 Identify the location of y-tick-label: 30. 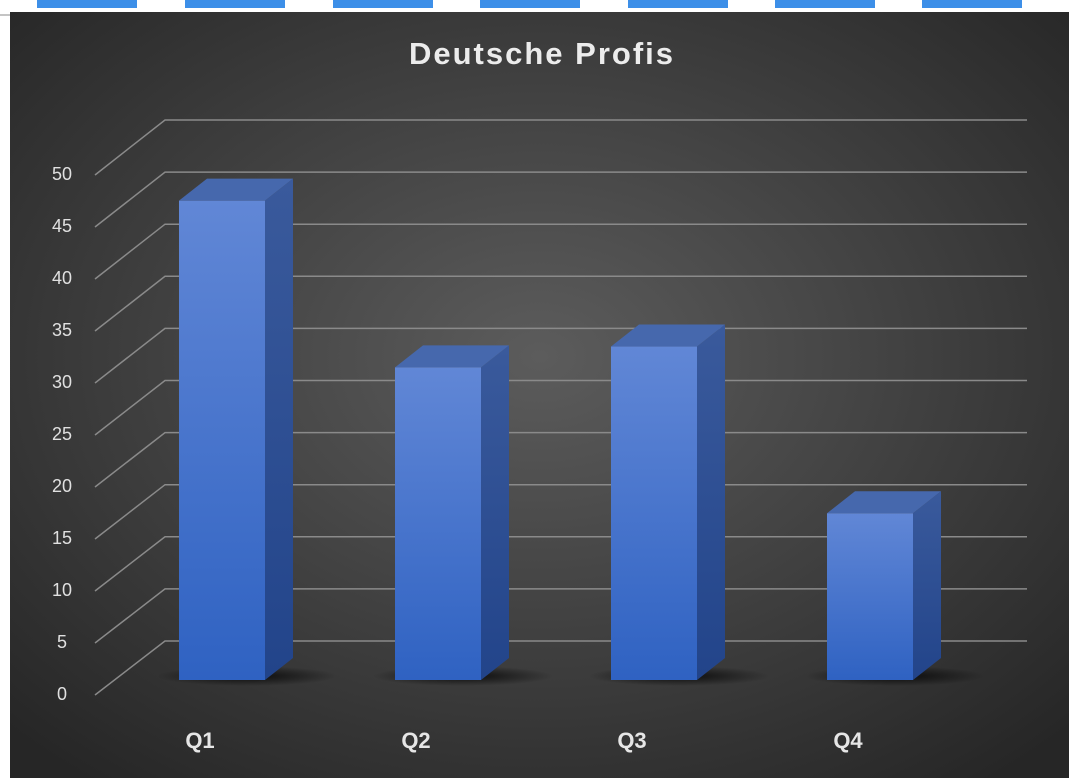
(62, 382).